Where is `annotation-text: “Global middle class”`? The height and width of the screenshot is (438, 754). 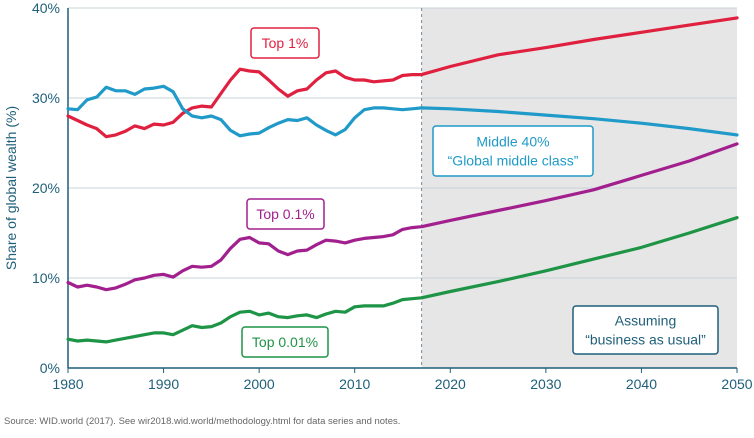 annotation-text: “Global middle class” is located at coordinates (513, 161).